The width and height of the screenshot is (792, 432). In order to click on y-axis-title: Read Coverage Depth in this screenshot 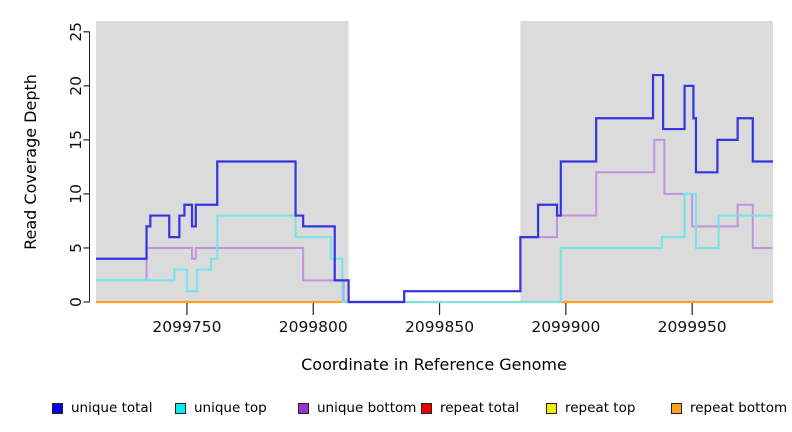, I will do `click(30, 162)`.